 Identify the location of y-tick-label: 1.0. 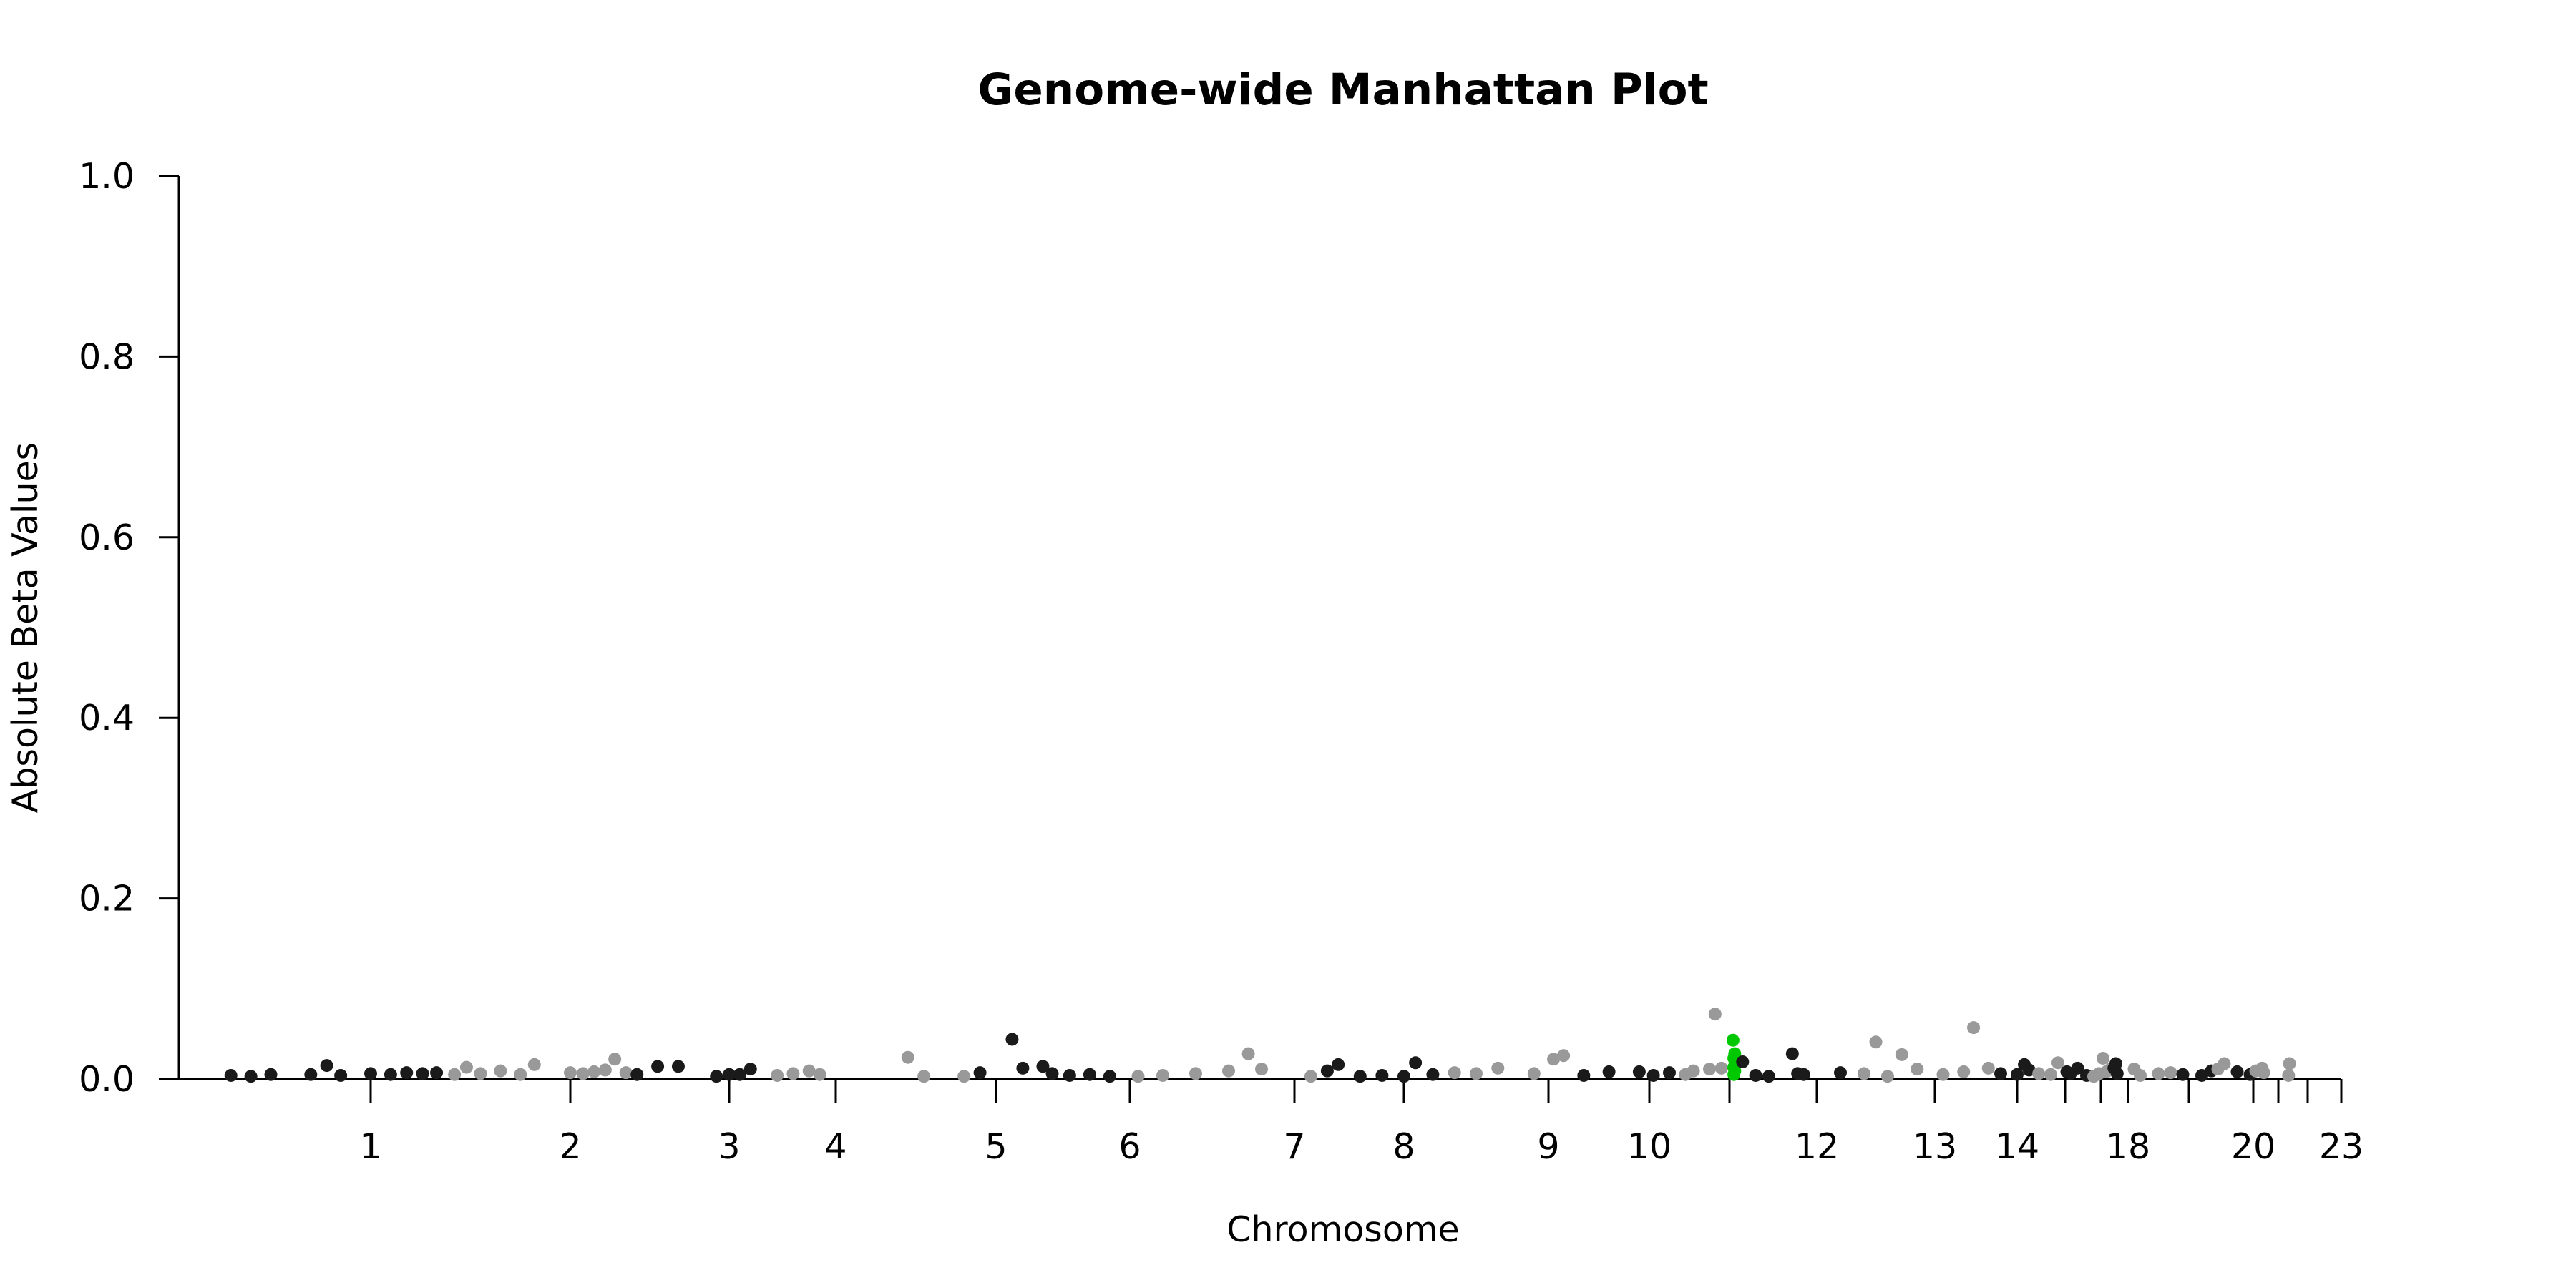
(107, 176).